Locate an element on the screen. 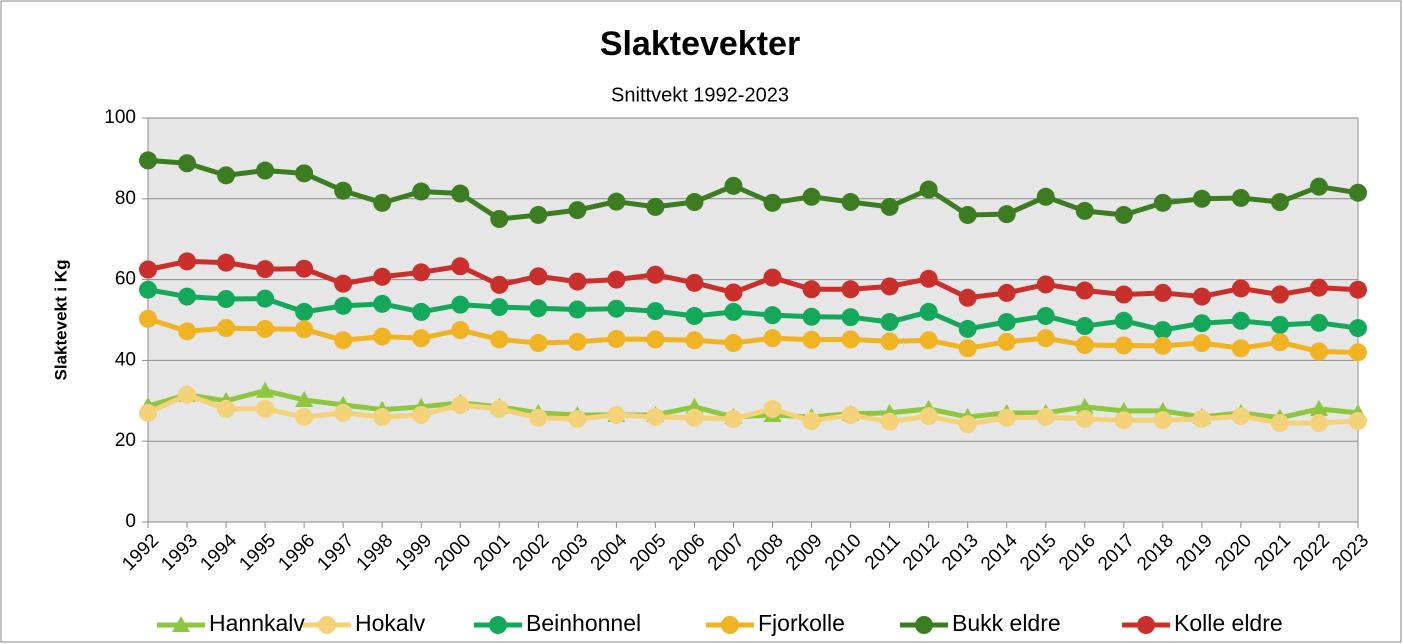  chart-subtitle: Snittvekt 1992-2023 is located at coordinates (700, 95).